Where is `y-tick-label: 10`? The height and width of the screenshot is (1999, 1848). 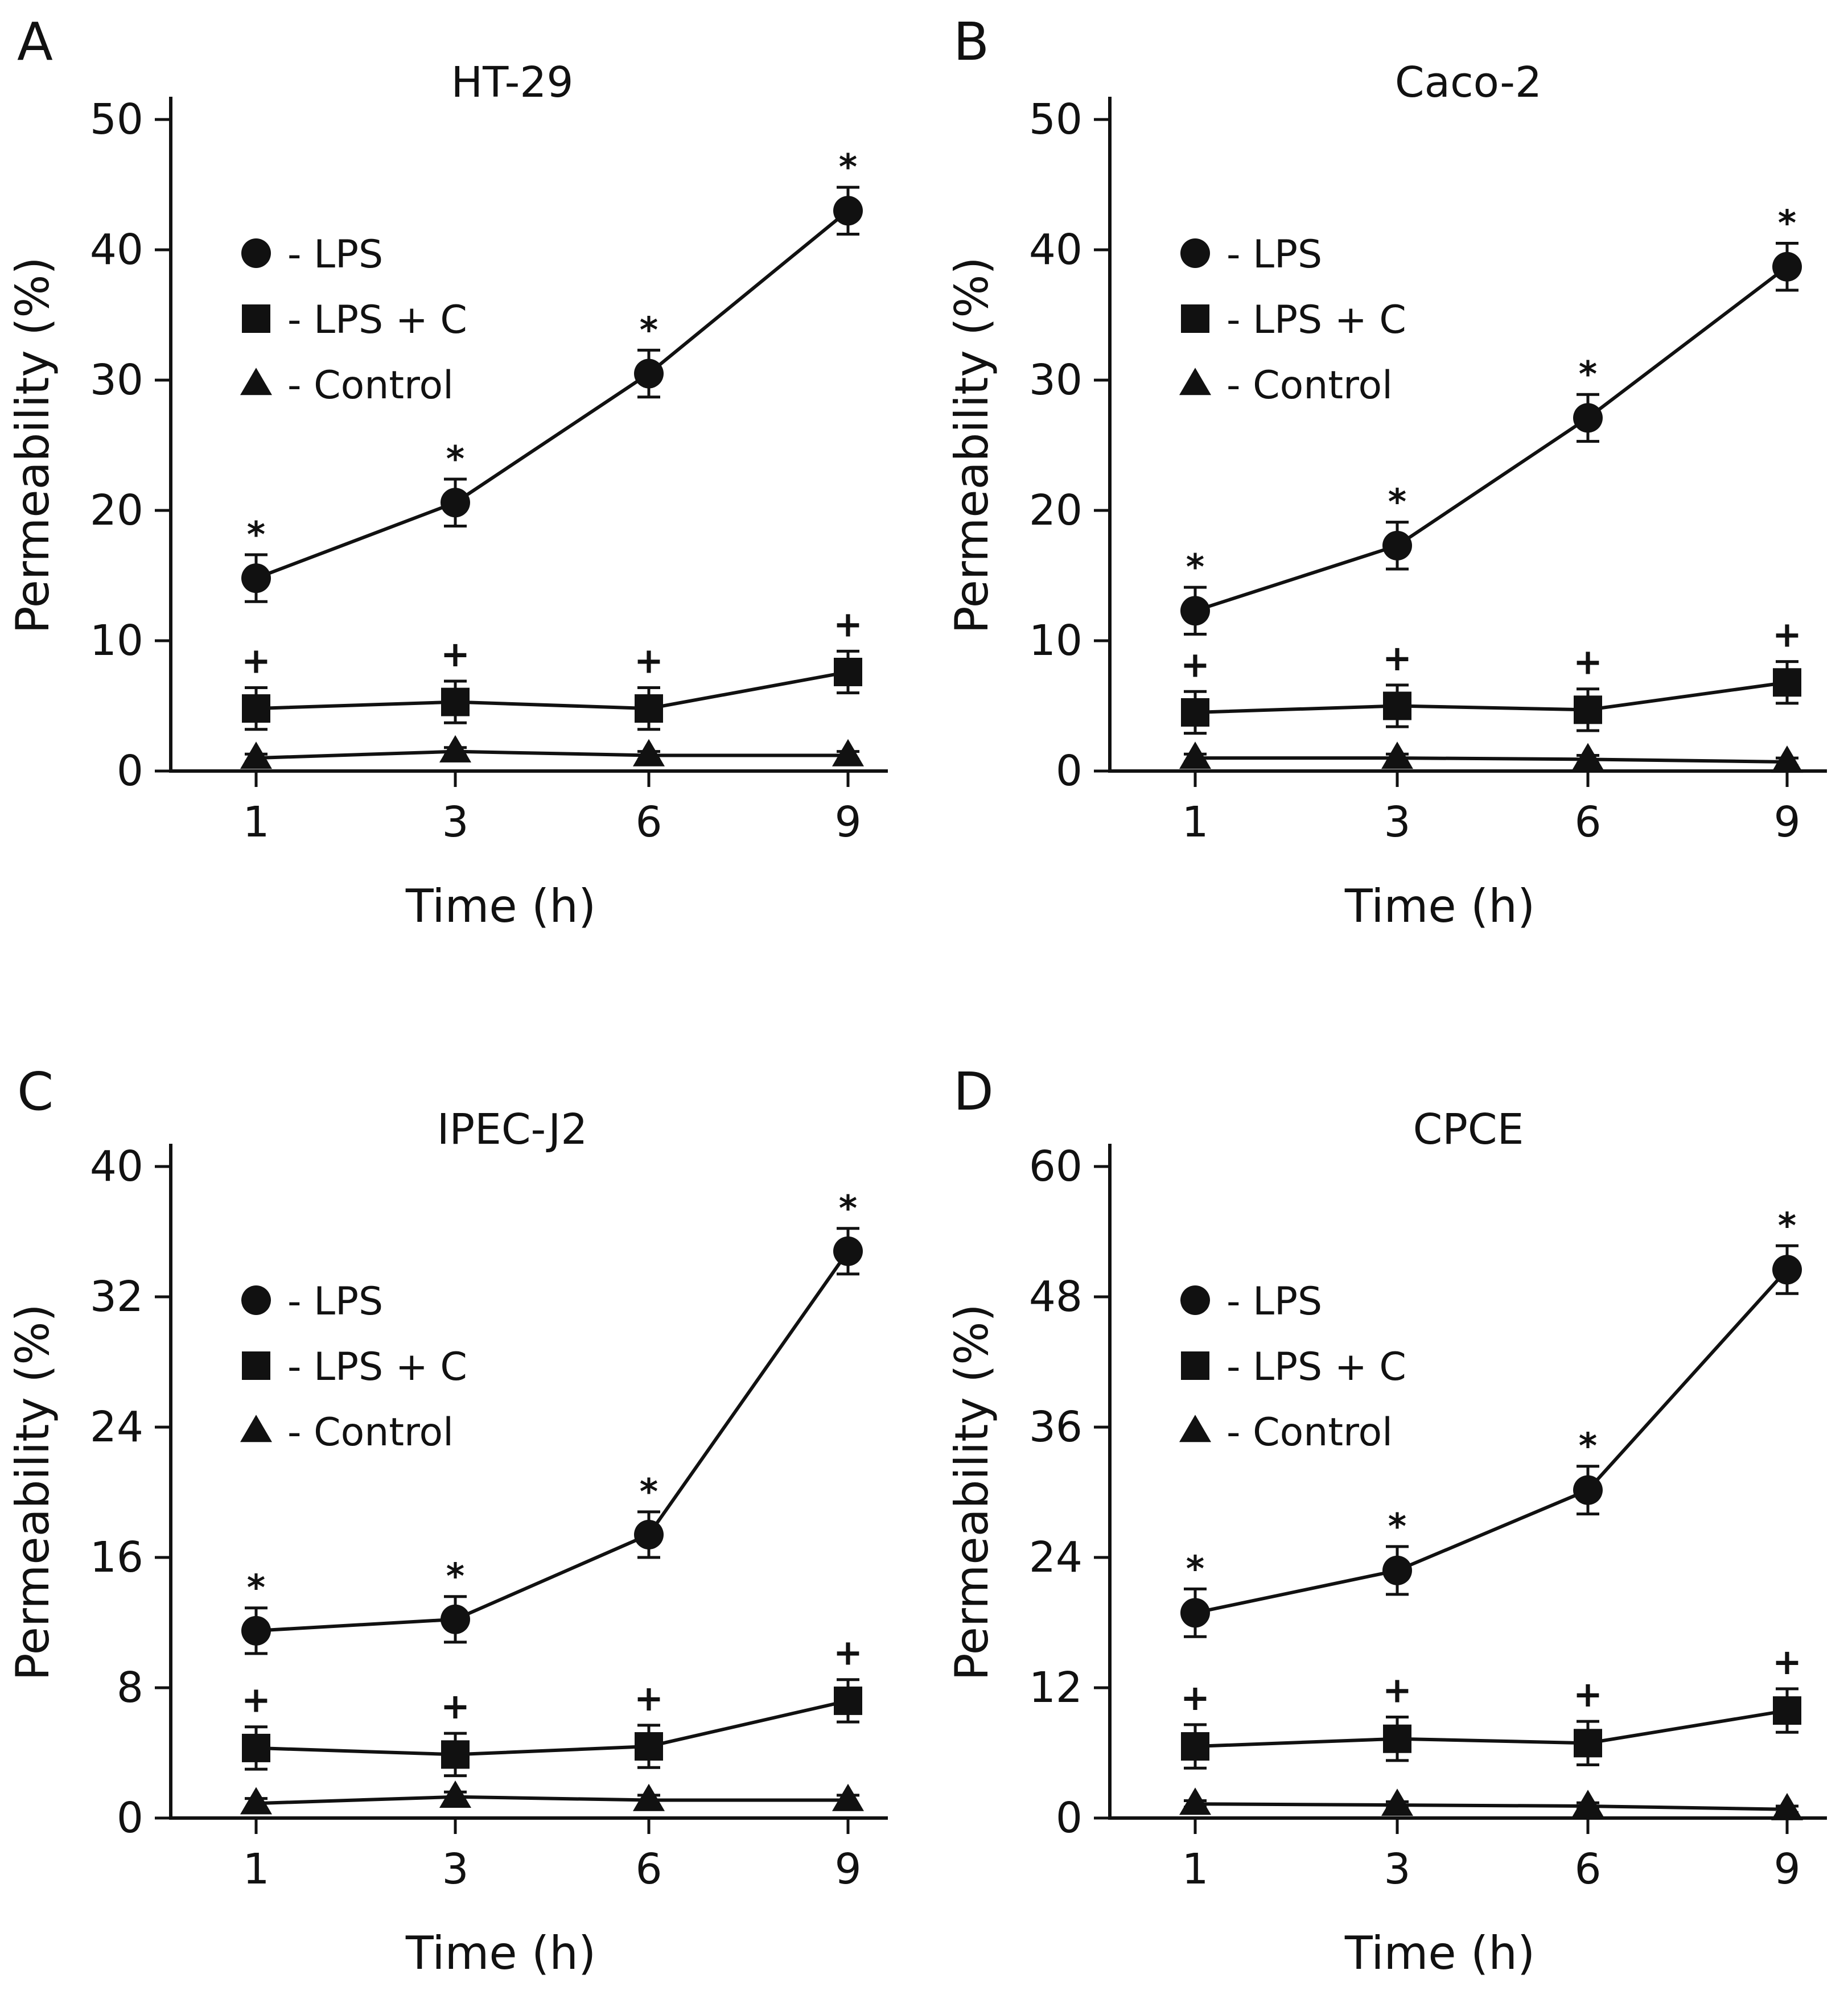 y-tick-label: 10 is located at coordinates (116, 640).